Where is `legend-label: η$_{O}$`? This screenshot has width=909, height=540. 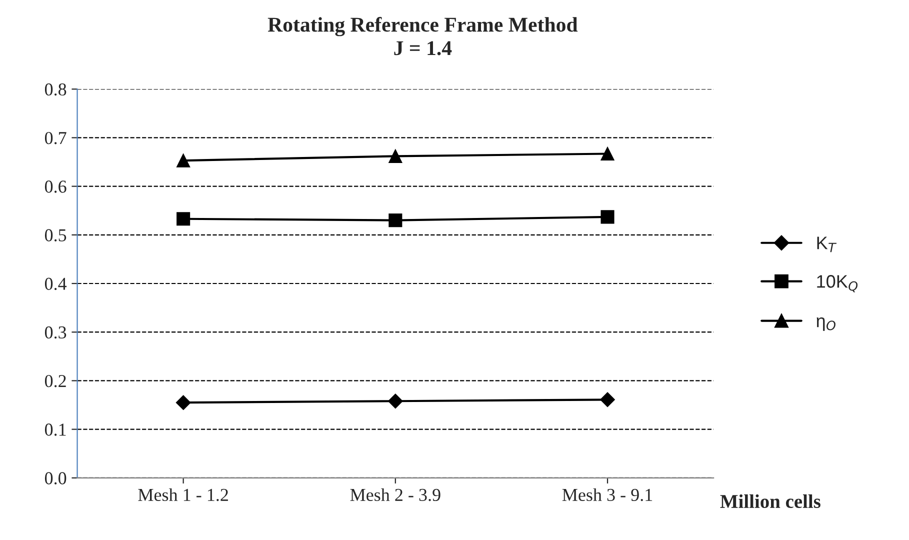 legend-label: η$_{O}$ is located at coordinates (826, 324).